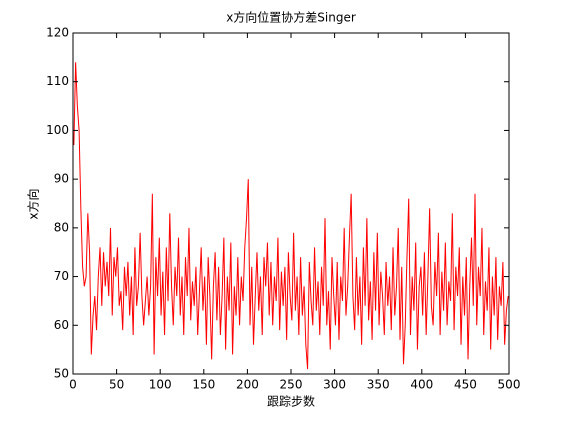 This screenshot has height=424, width=561. Describe the element at coordinates (73, 385) in the screenshot. I see `x-tick-label: 0` at that location.